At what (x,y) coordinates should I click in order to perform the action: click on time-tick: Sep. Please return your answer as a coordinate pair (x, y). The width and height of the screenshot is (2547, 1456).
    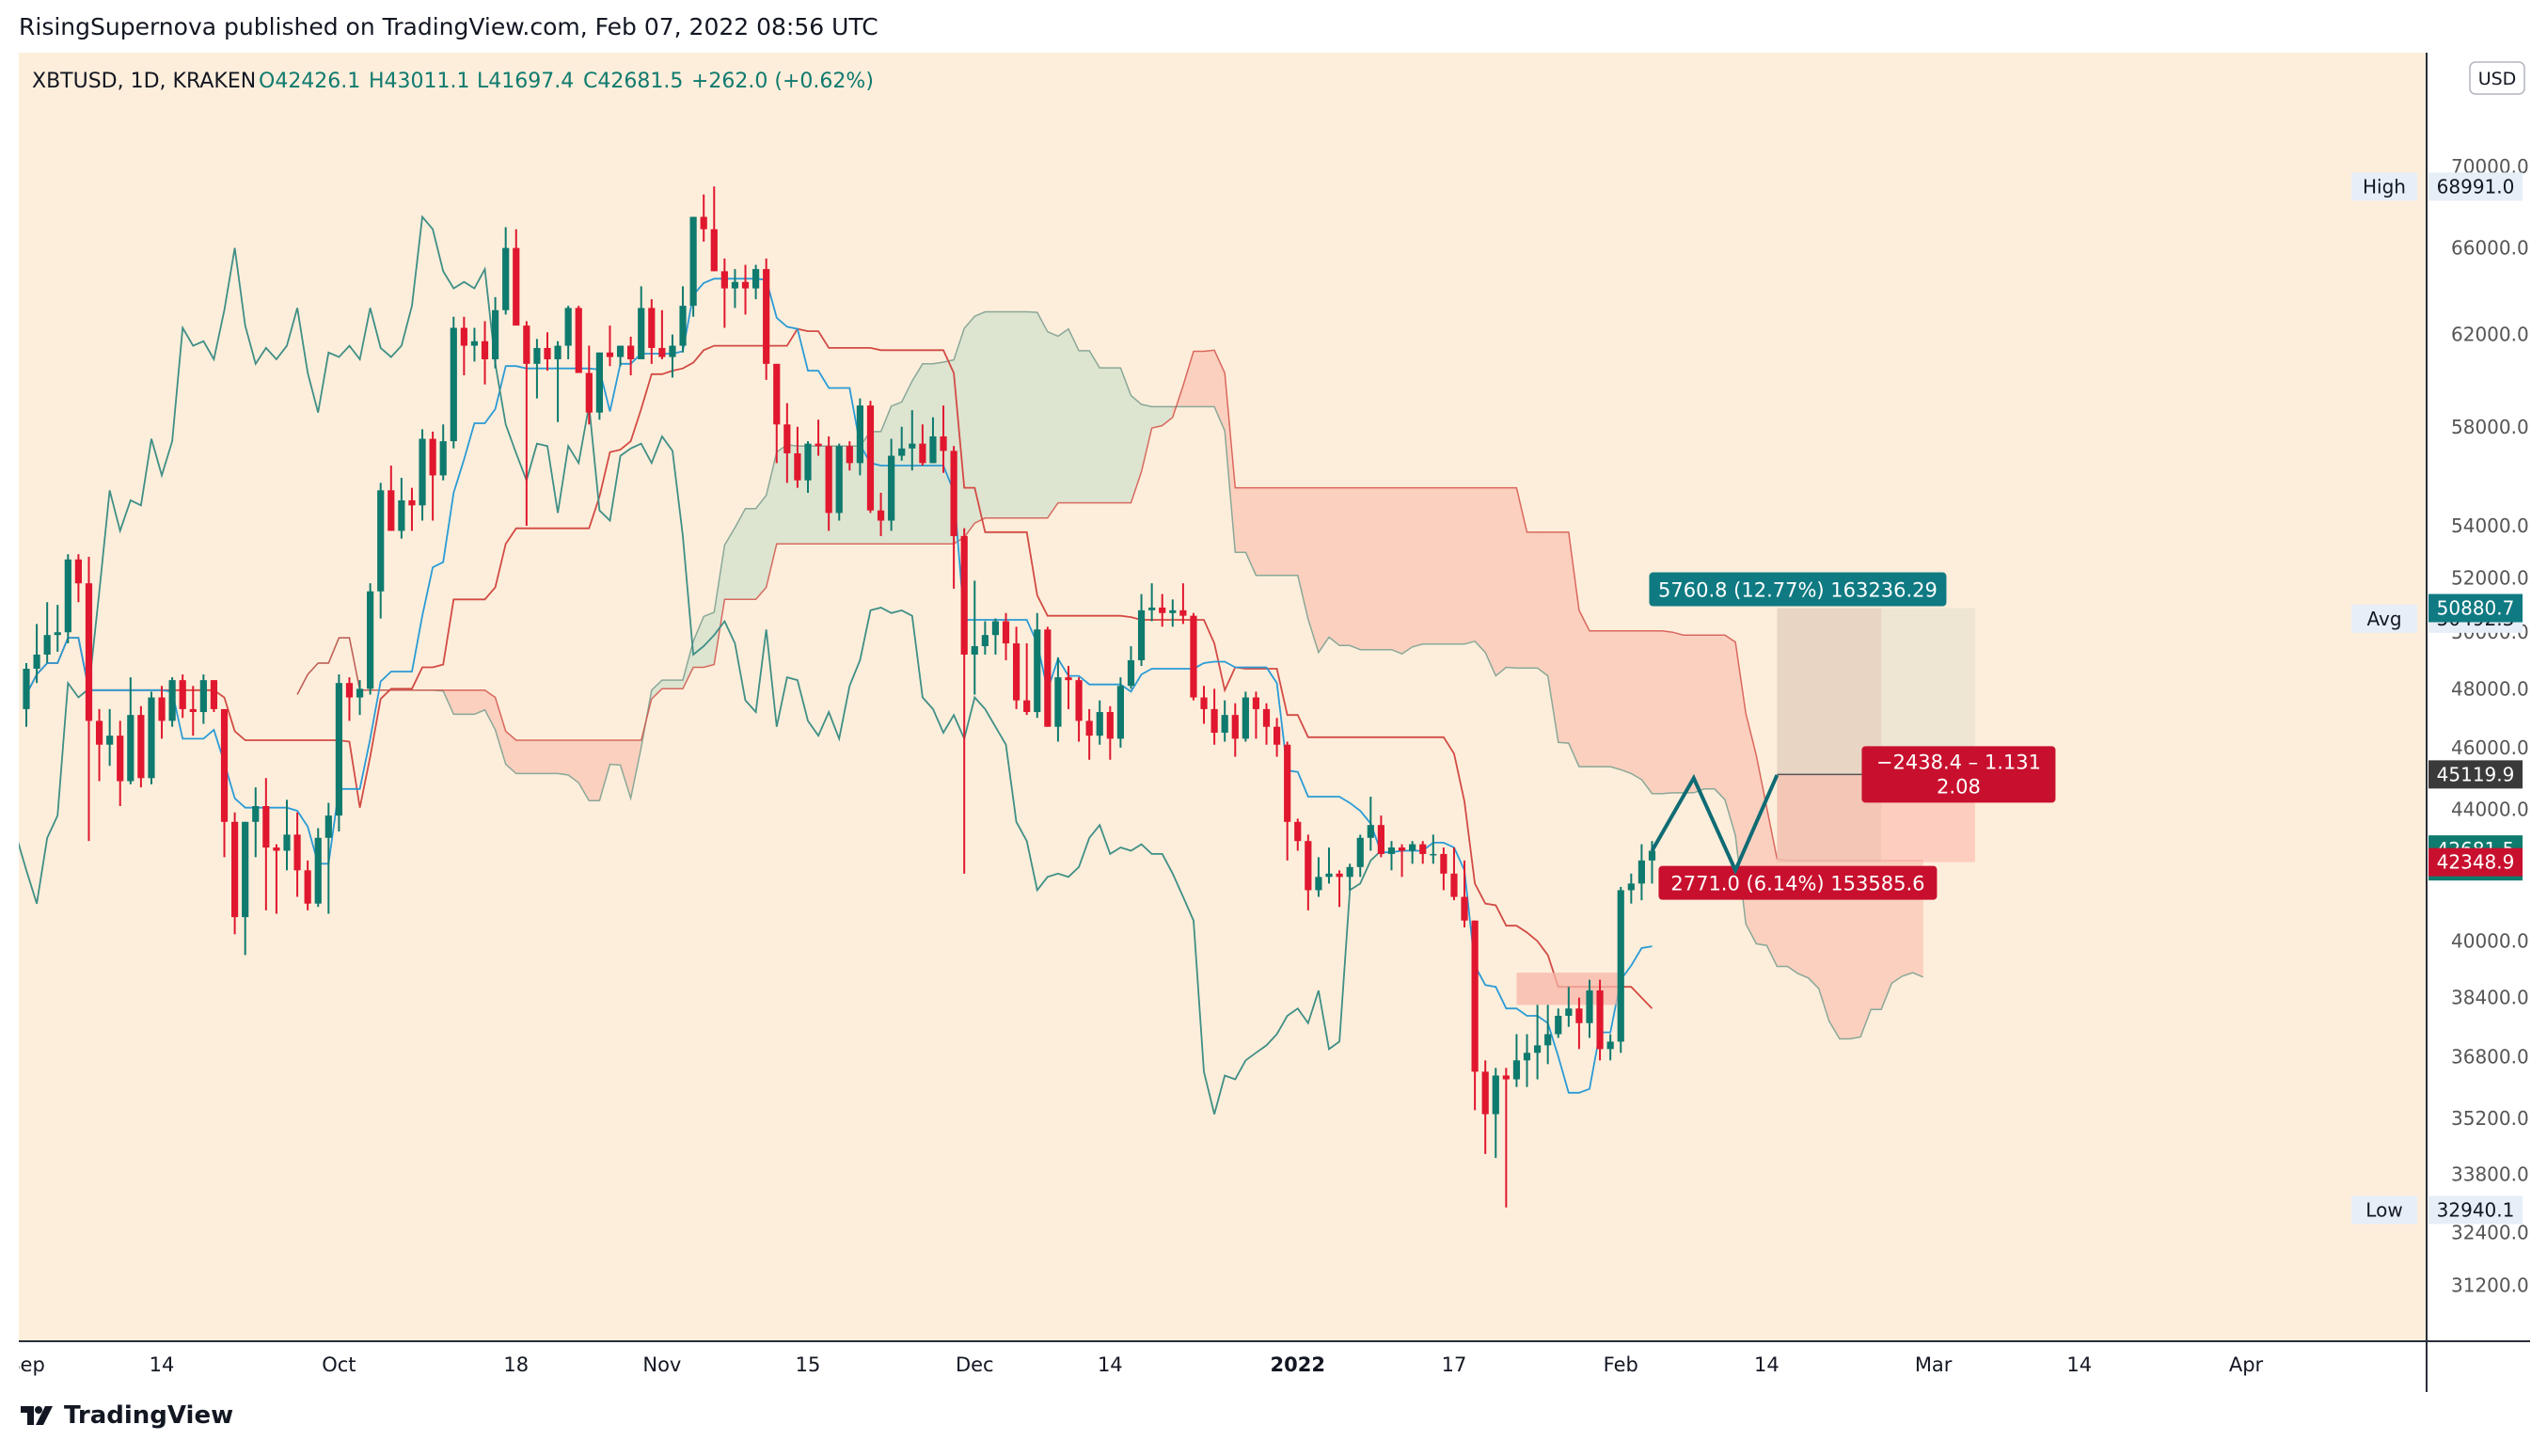
    Looking at the image, I should click on (32, 1364).